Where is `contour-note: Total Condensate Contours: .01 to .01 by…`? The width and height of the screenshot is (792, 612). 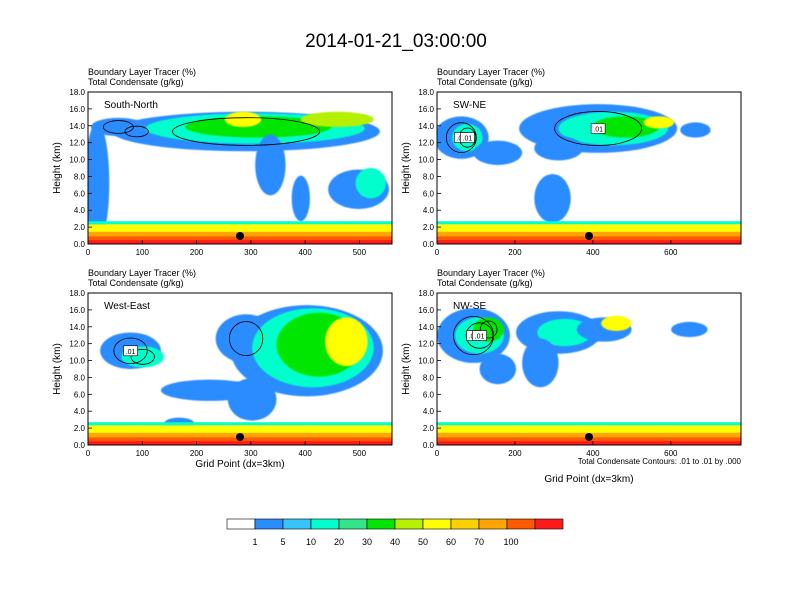
contour-note: Total Condensate Contours: .01 to .01 by… is located at coordinates (660, 461).